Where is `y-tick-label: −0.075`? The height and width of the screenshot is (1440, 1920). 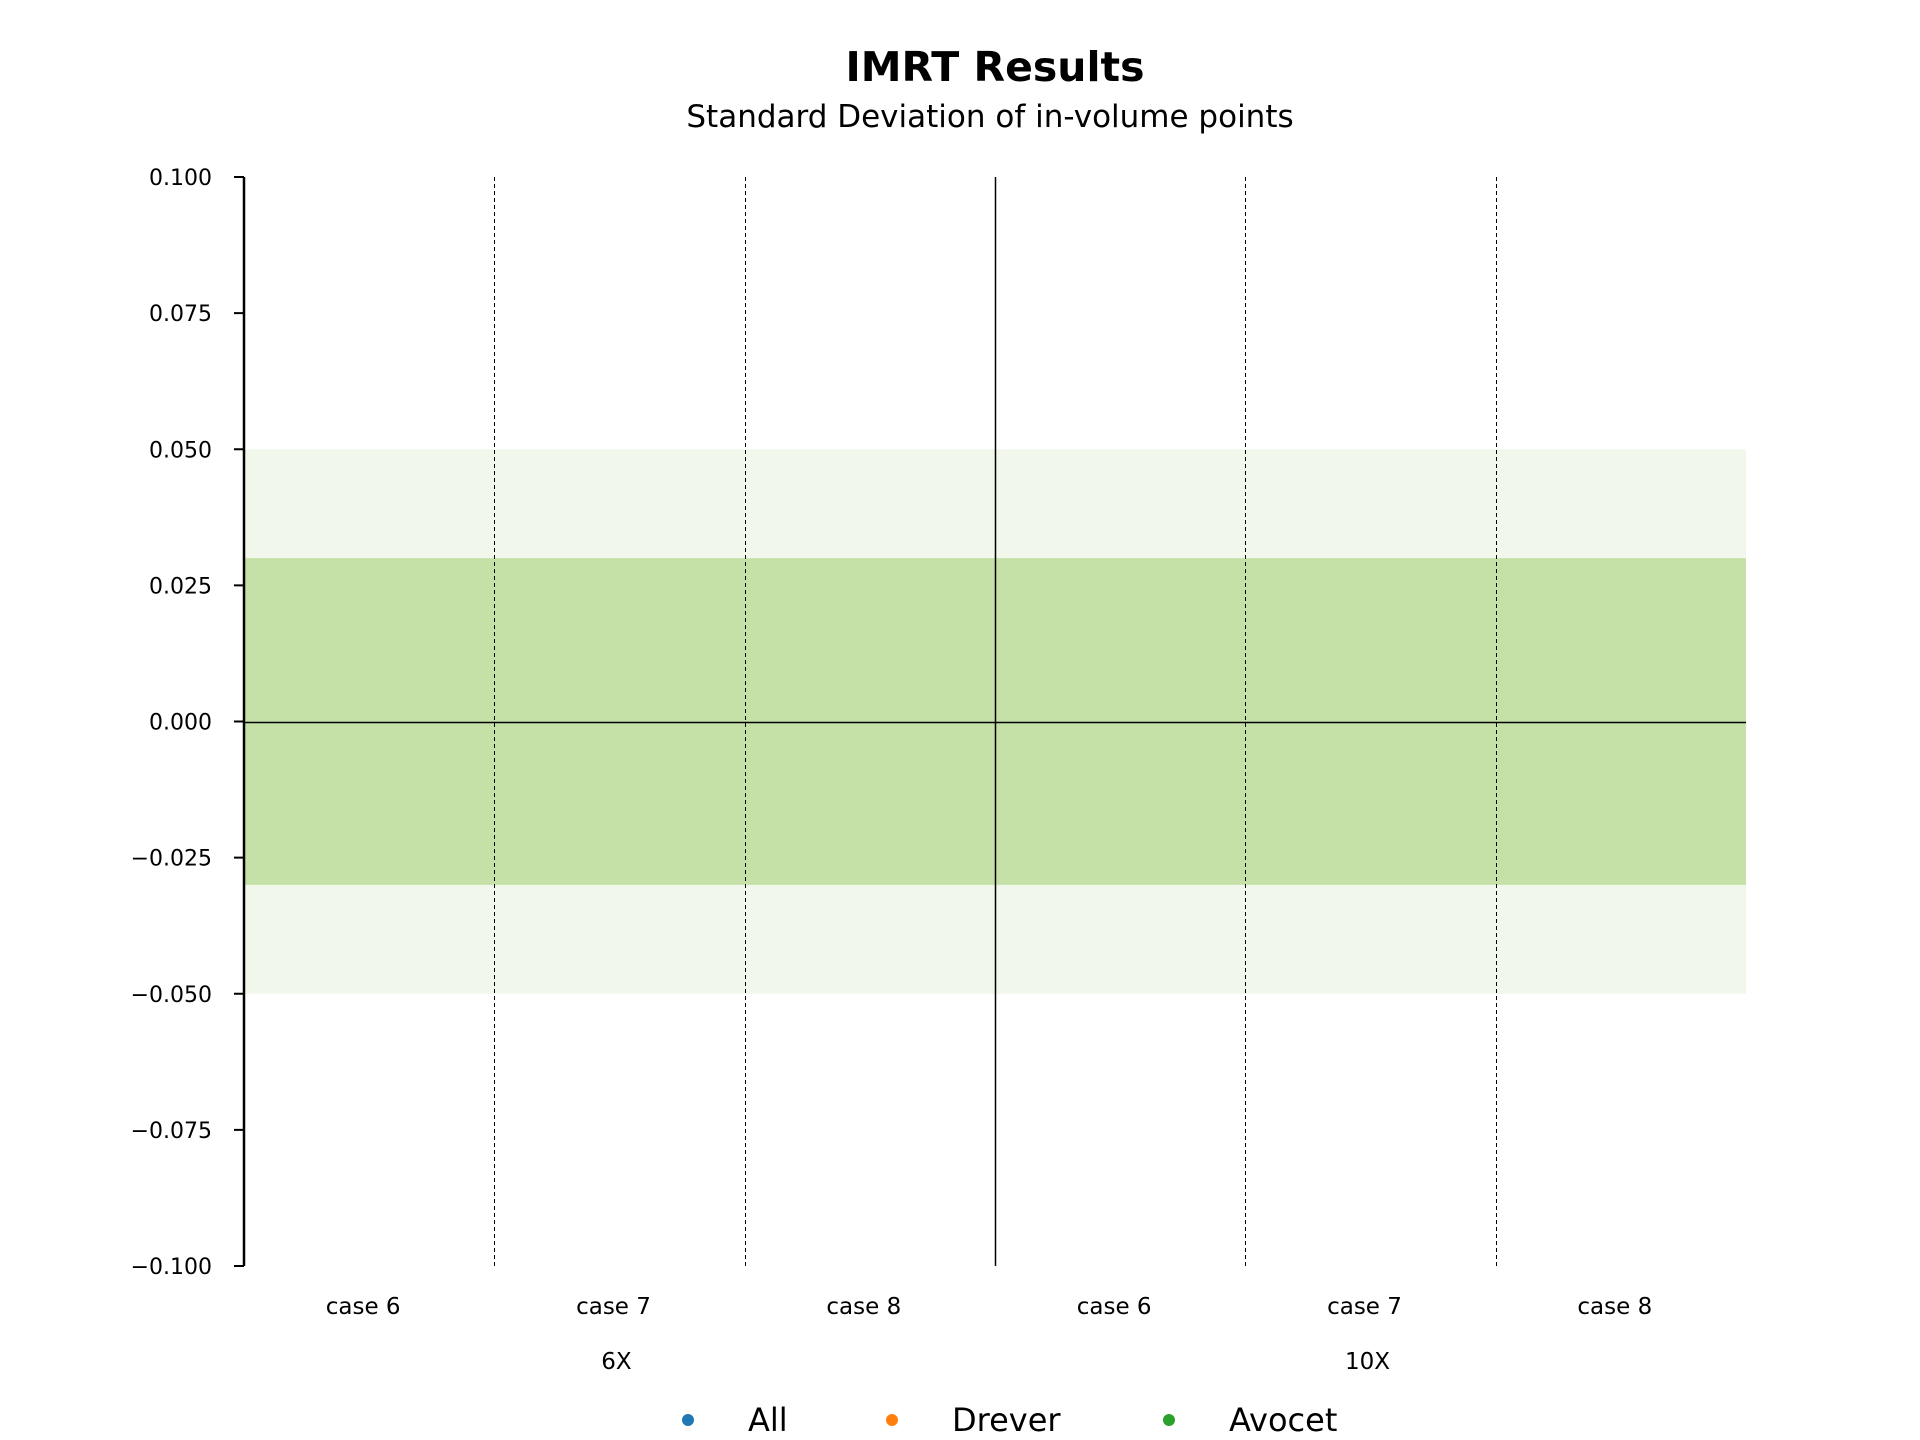
y-tick-label: −0.075 is located at coordinates (171, 1131).